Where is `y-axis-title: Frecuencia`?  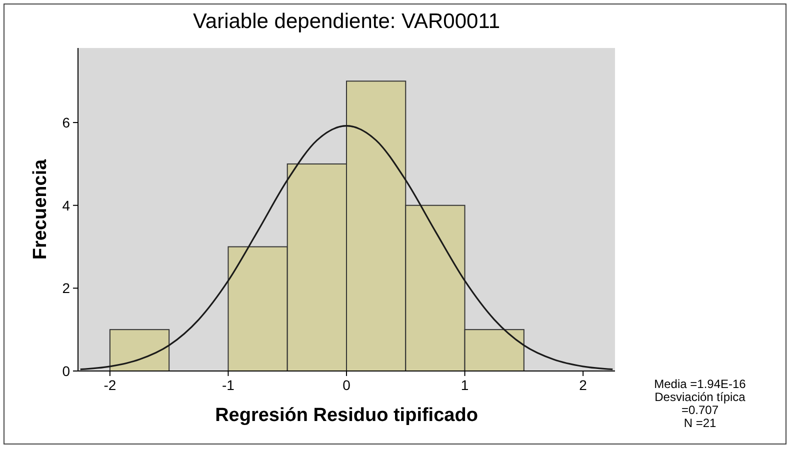 y-axis-title: Frecuencia is located at coordinates (40, 209).